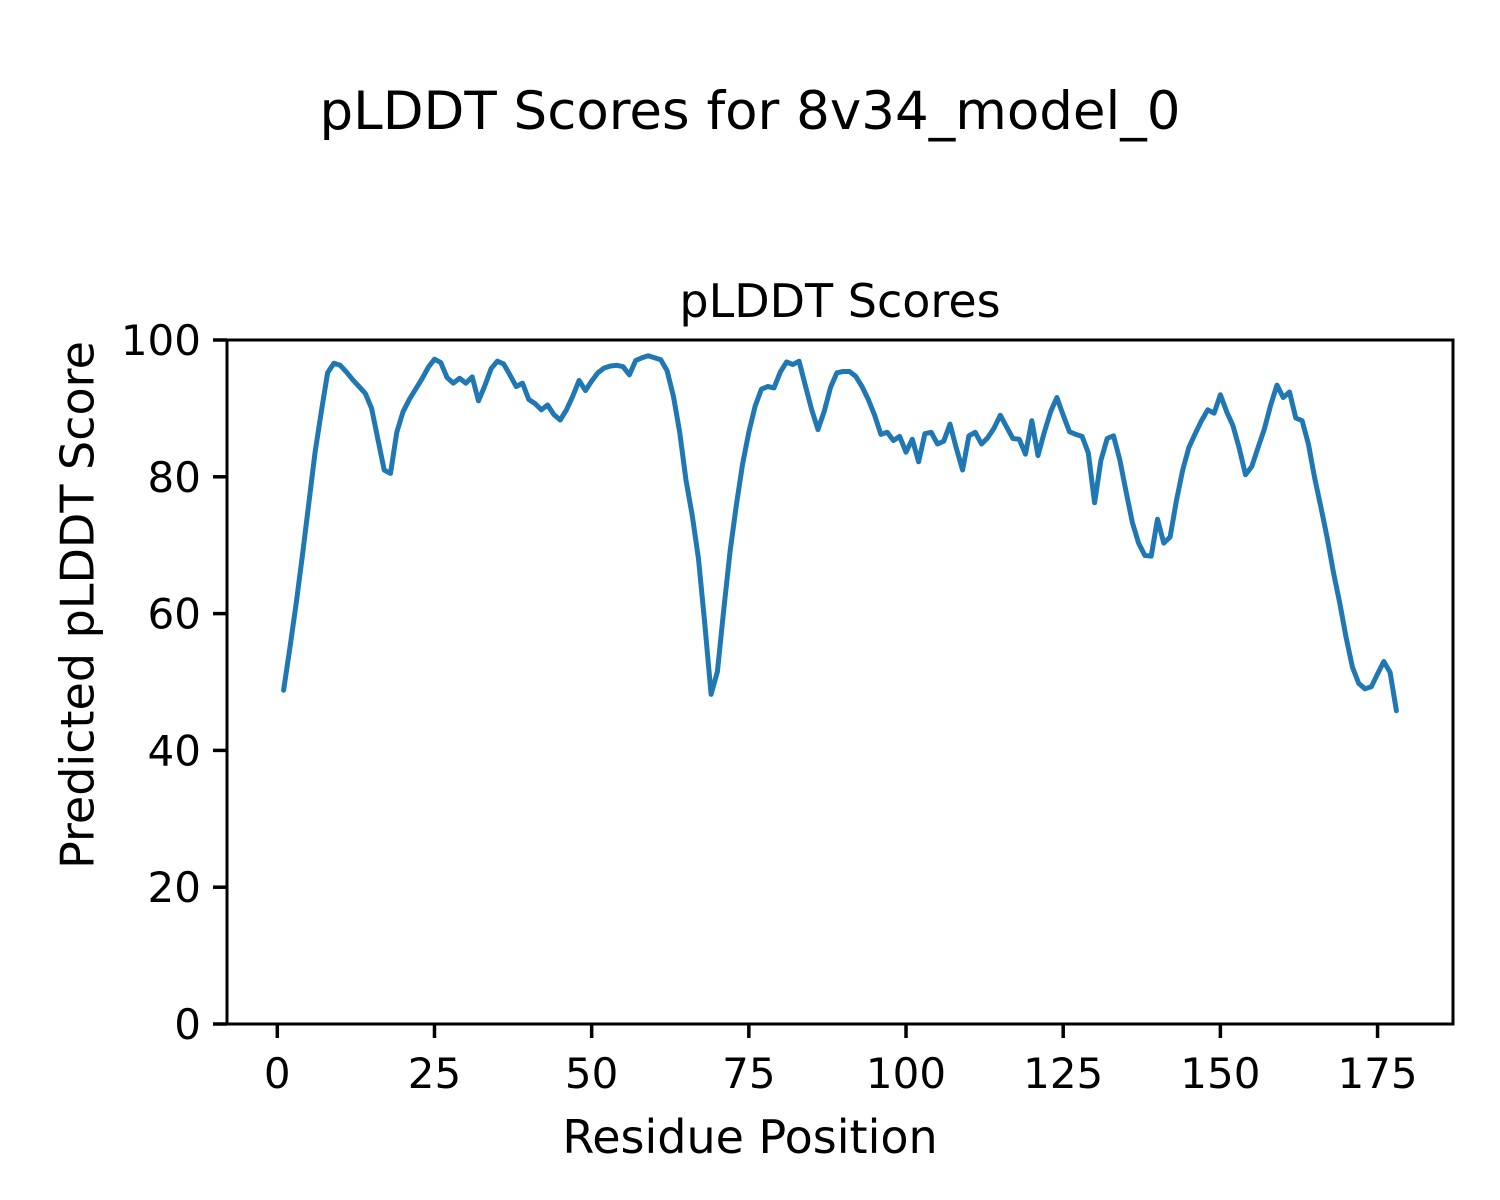 This screenshot has width=1500, height=1200. I want to click on x-tick-label: 150, so click(1220, 1073).